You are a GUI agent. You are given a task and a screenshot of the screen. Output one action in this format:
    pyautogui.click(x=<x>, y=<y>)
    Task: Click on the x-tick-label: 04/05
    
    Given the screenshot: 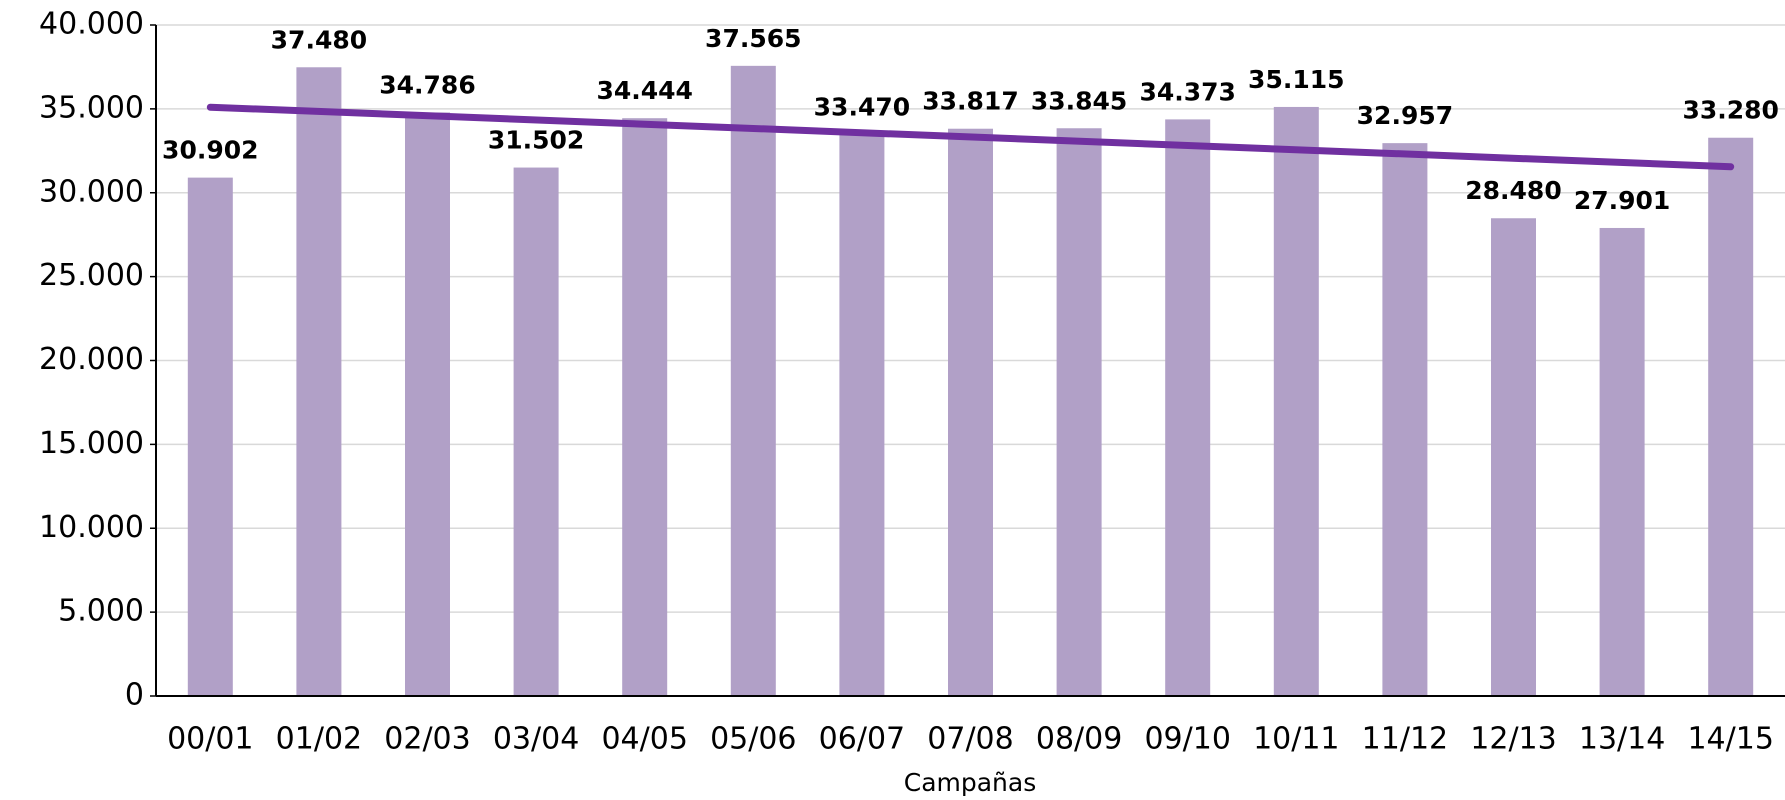 What is the action you would take?
    pyautogui.click(x=644, y=739)
    